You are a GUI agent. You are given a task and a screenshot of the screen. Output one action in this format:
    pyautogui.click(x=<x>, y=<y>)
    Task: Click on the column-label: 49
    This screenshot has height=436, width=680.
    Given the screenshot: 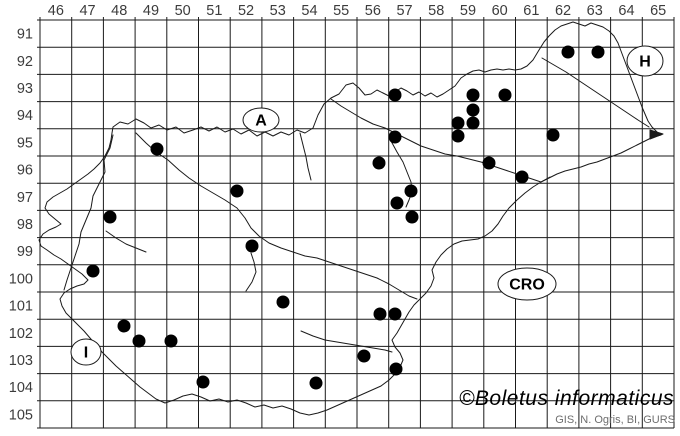 What is the action you would take?
    pyautogui.click(x=151, y=11)
    